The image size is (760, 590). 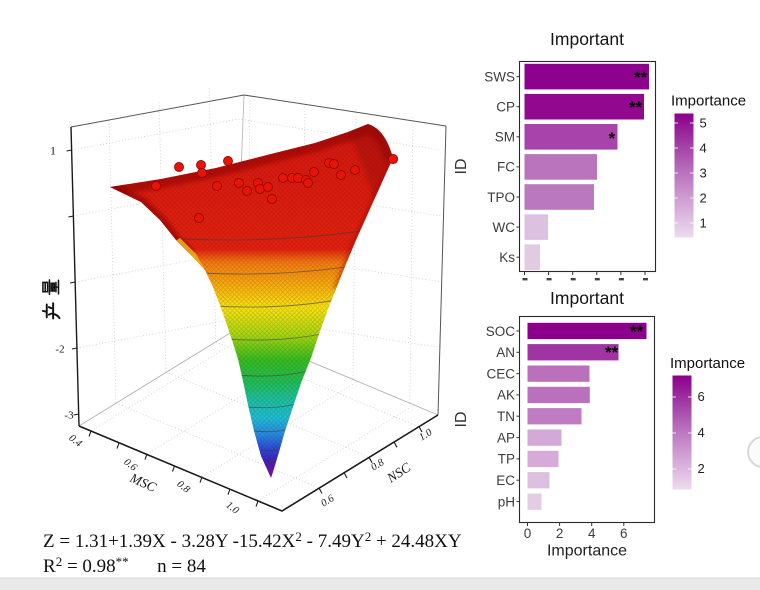 What do you see at coordinates (506, 437) in the screenshot?
I see `svg-text: AP` at bounding box center [506, 437].